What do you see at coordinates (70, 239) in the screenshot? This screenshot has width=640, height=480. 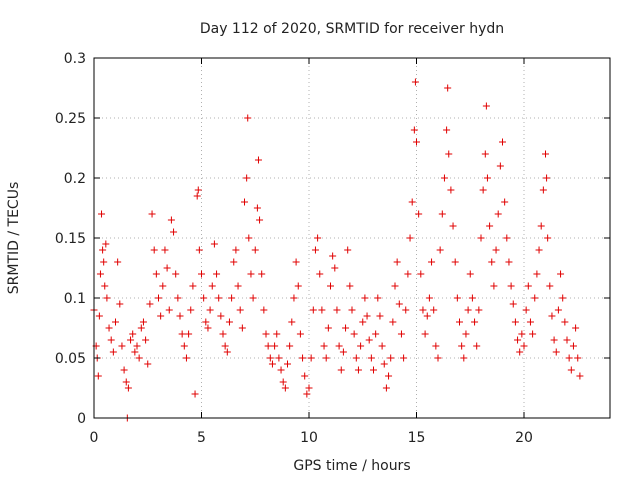 I see `y-tick-label: 0.15` at bounding box center [70, 239].